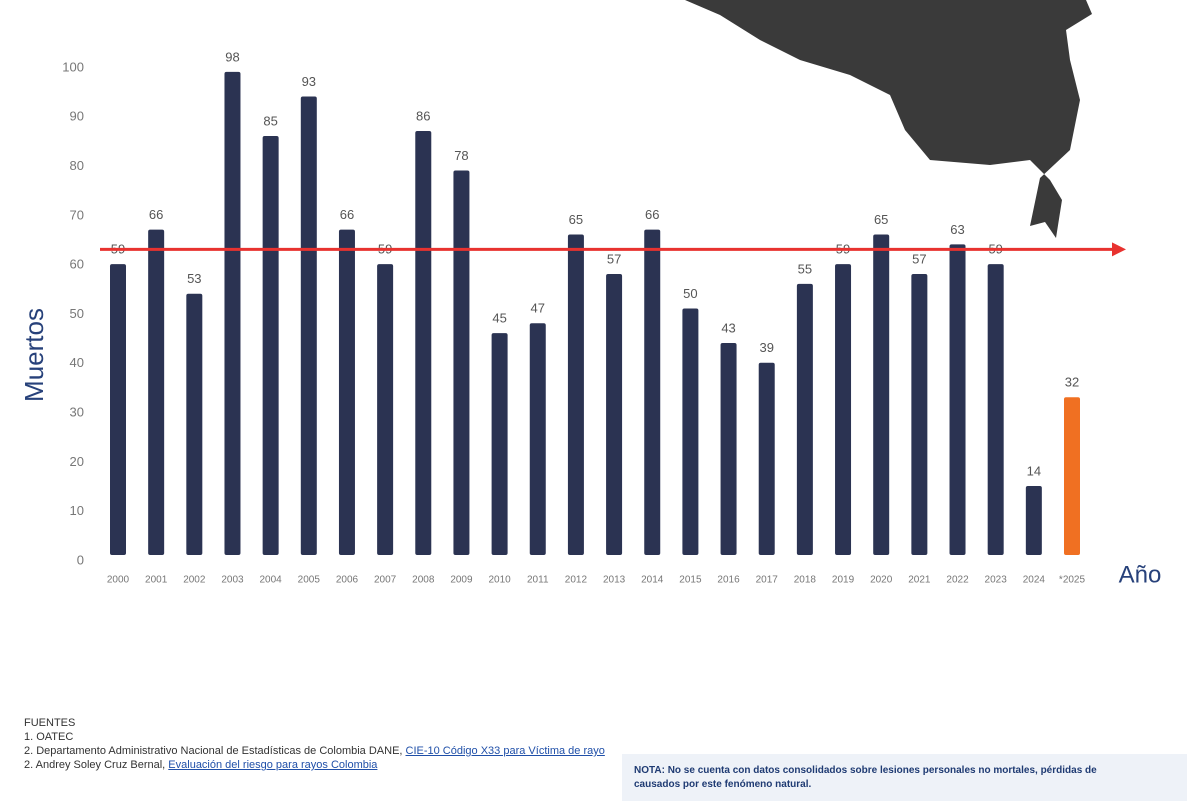 The height and width of the screenshot is (801, 1187). What do you see at coordinates (996, 580) in the screenshot?
I see `x-tick-label: 2023` at bounding box center [996, 580].